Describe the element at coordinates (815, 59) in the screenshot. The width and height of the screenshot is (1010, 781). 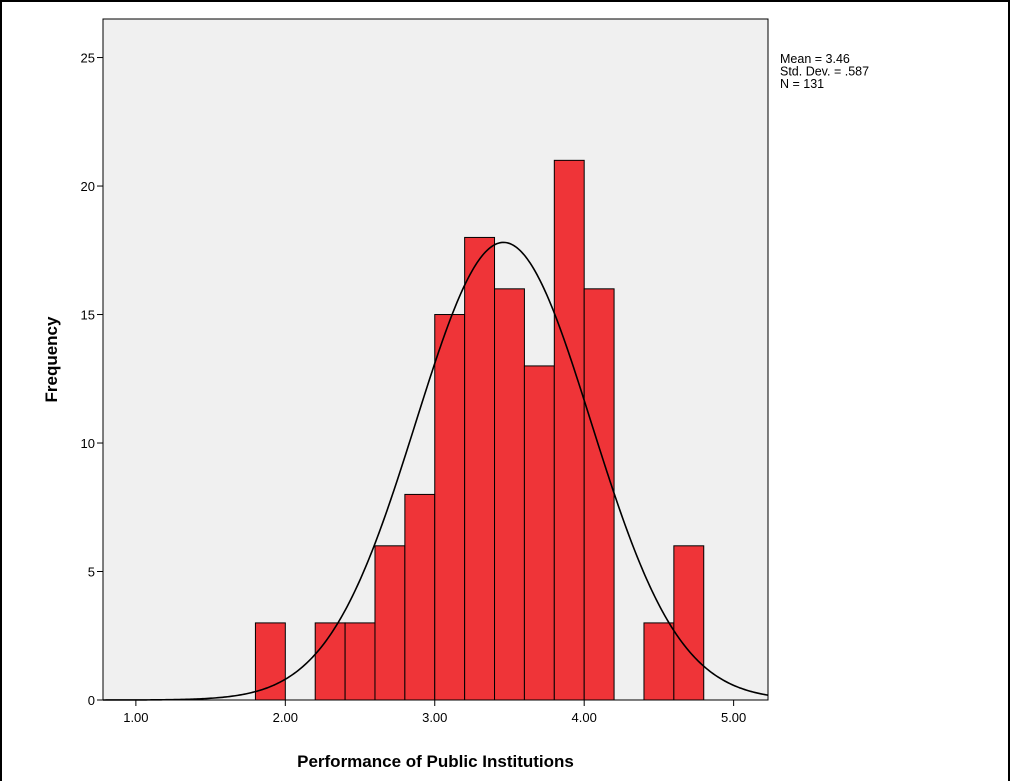
I see `stat-line: Mean = 3.46` at that location.